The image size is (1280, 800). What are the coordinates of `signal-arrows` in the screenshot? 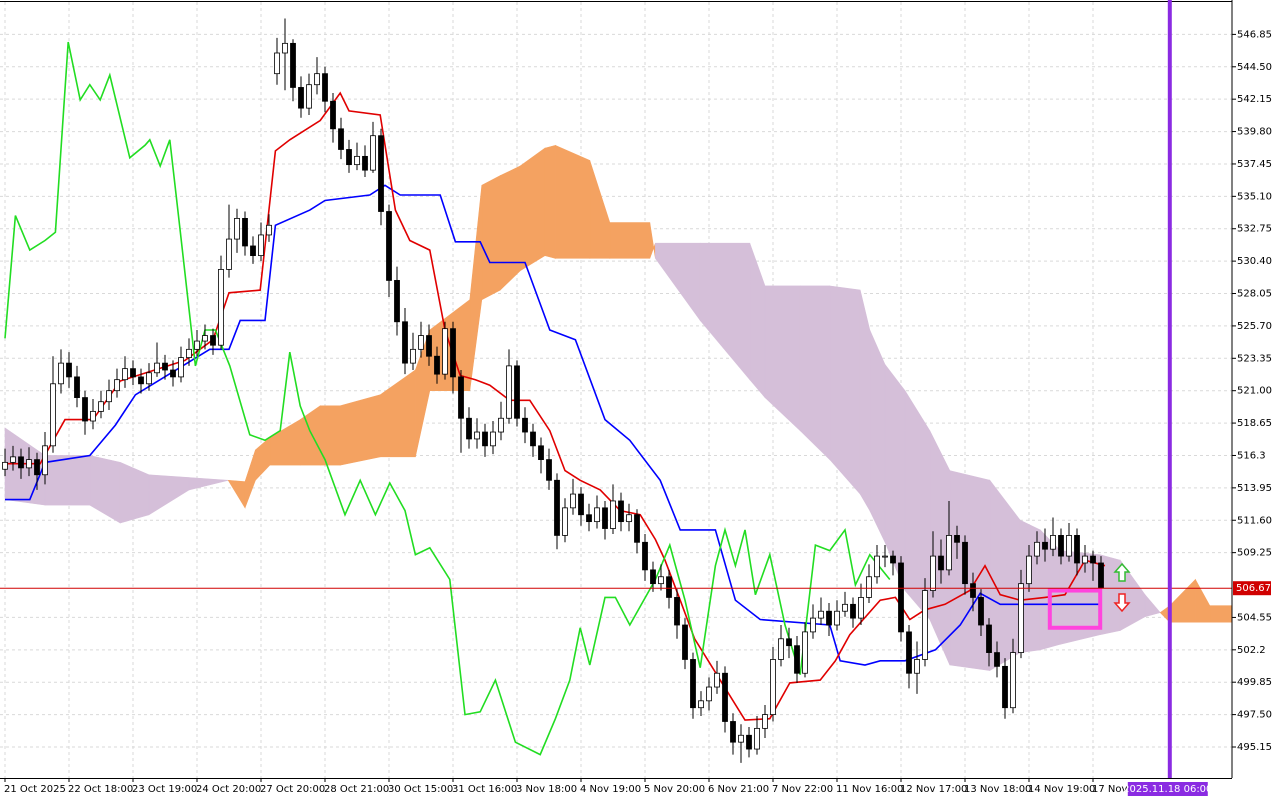 It's located at (1122, 587).